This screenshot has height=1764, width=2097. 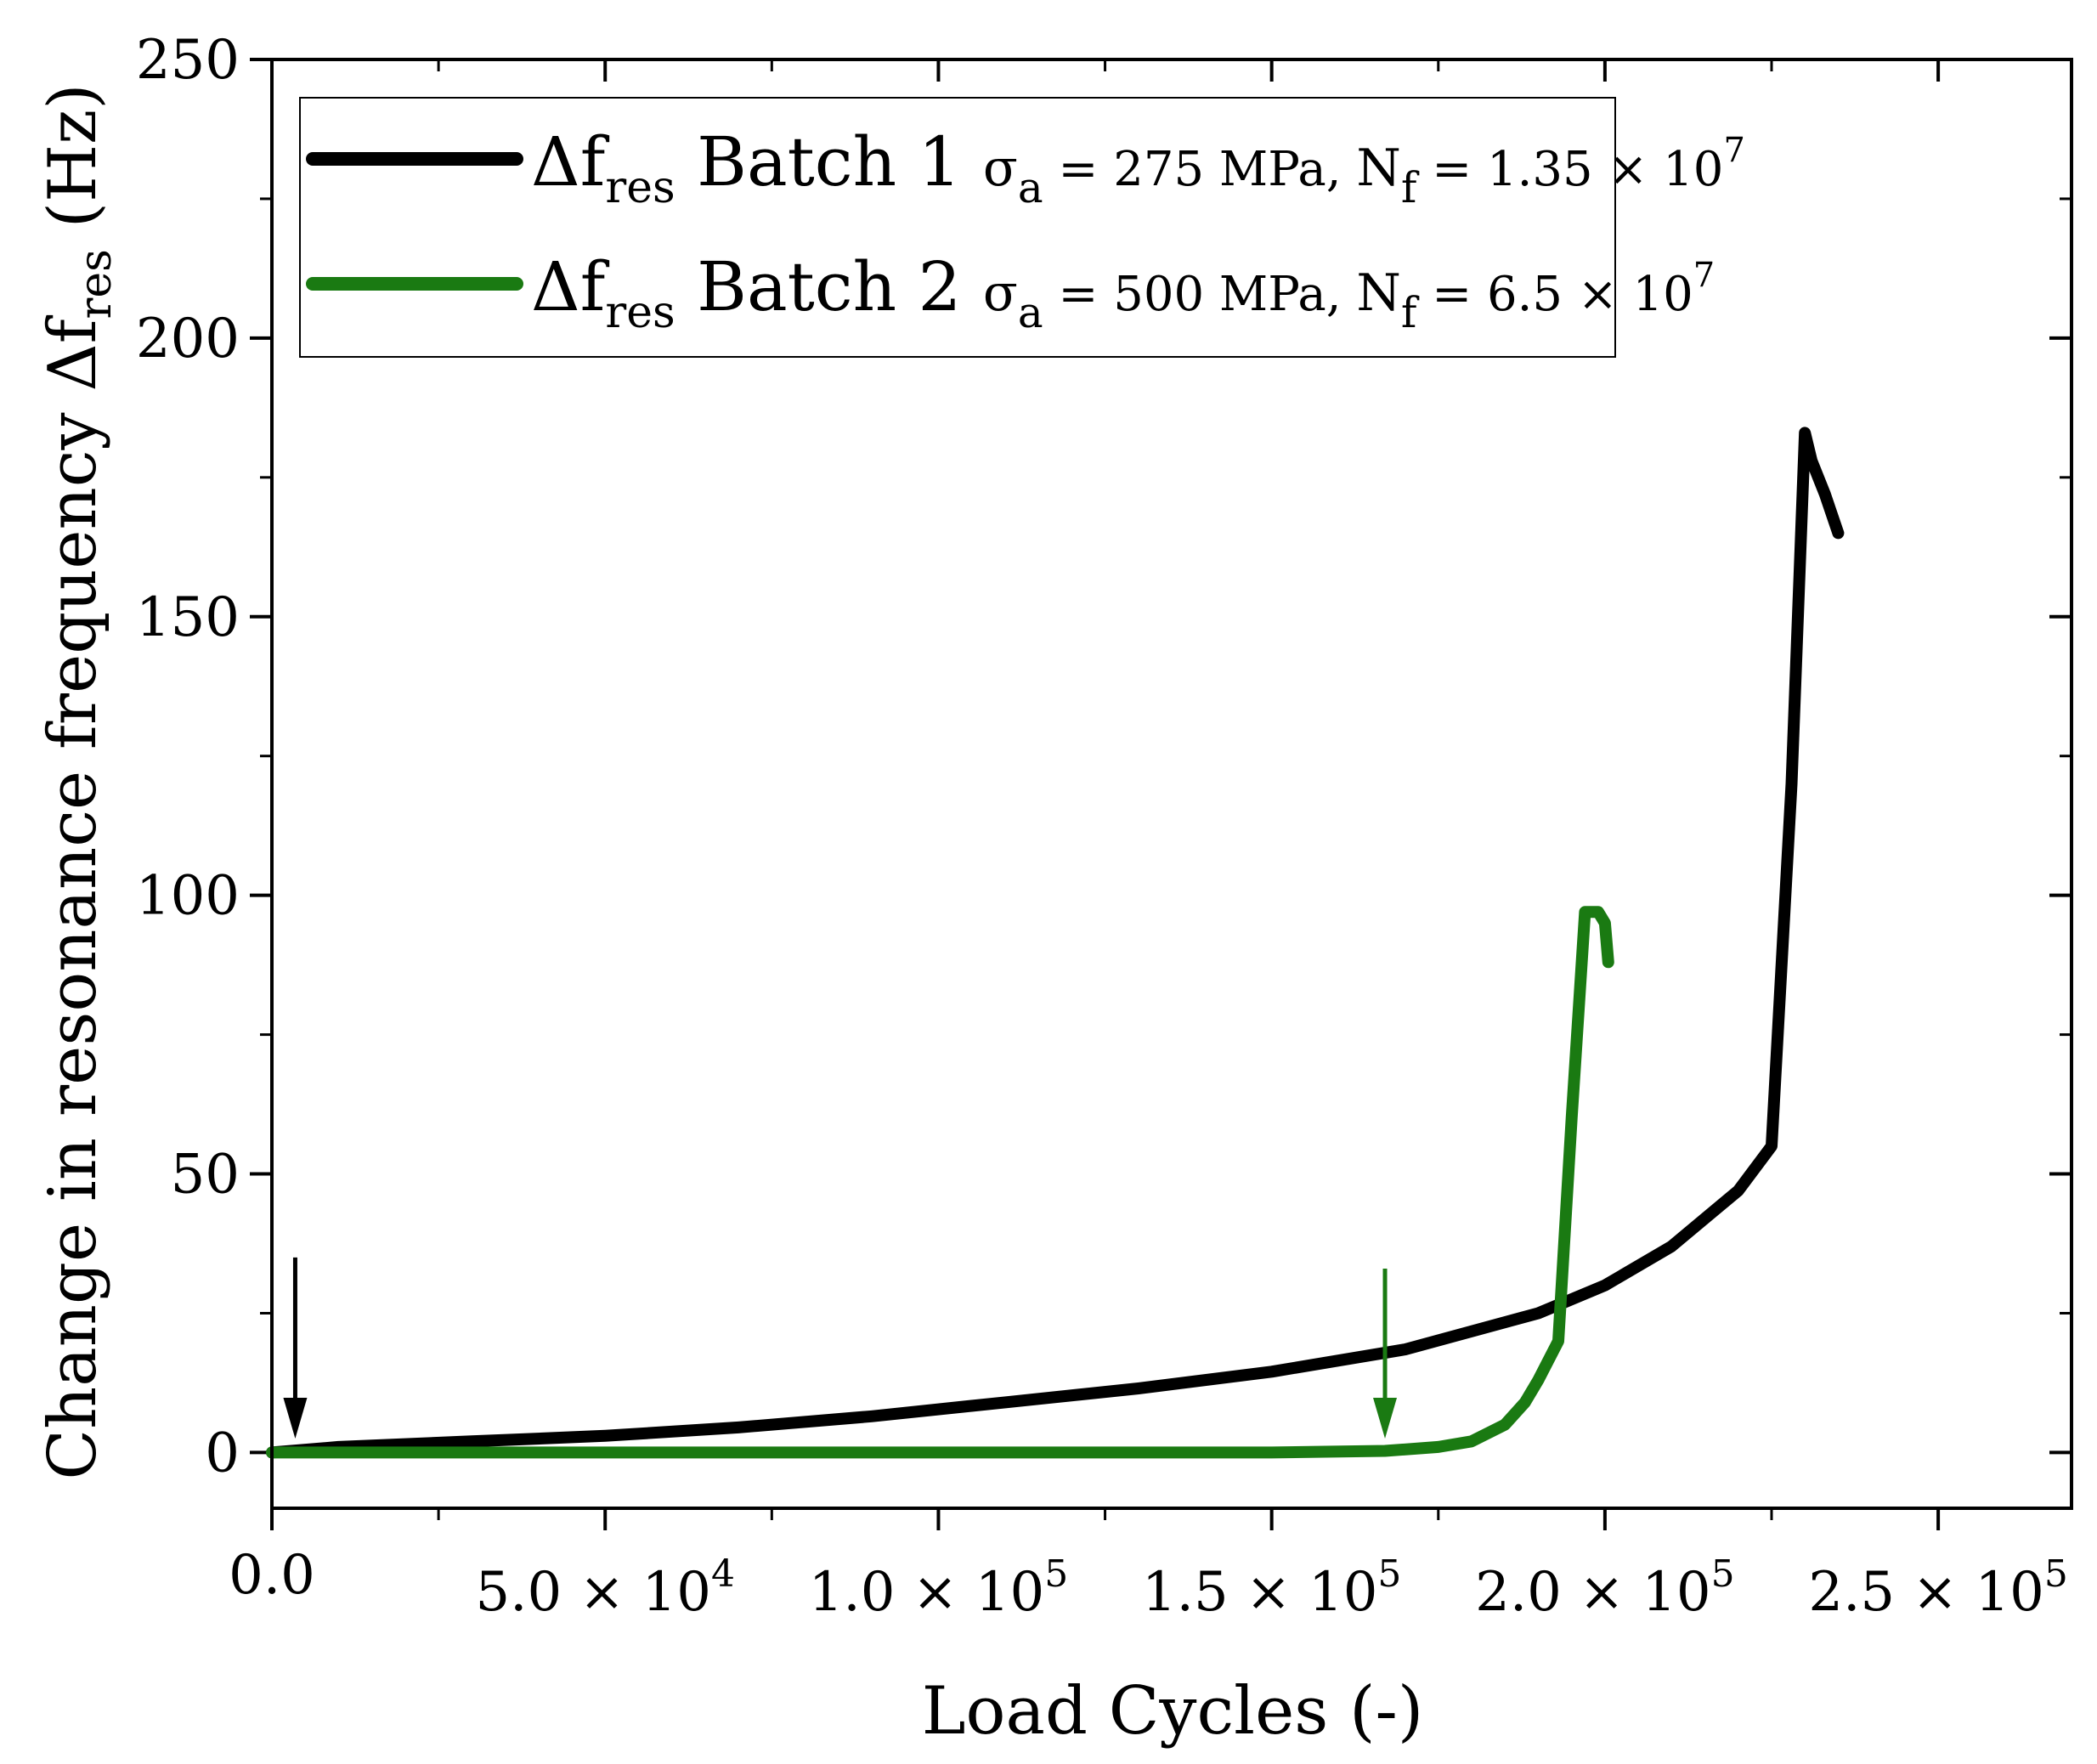 What do you see at coordinates (1272, 1588) in the screenshot?
I see `x-tick-label: 1.5 × 10⁵` at bounding box center [1272, 1588].